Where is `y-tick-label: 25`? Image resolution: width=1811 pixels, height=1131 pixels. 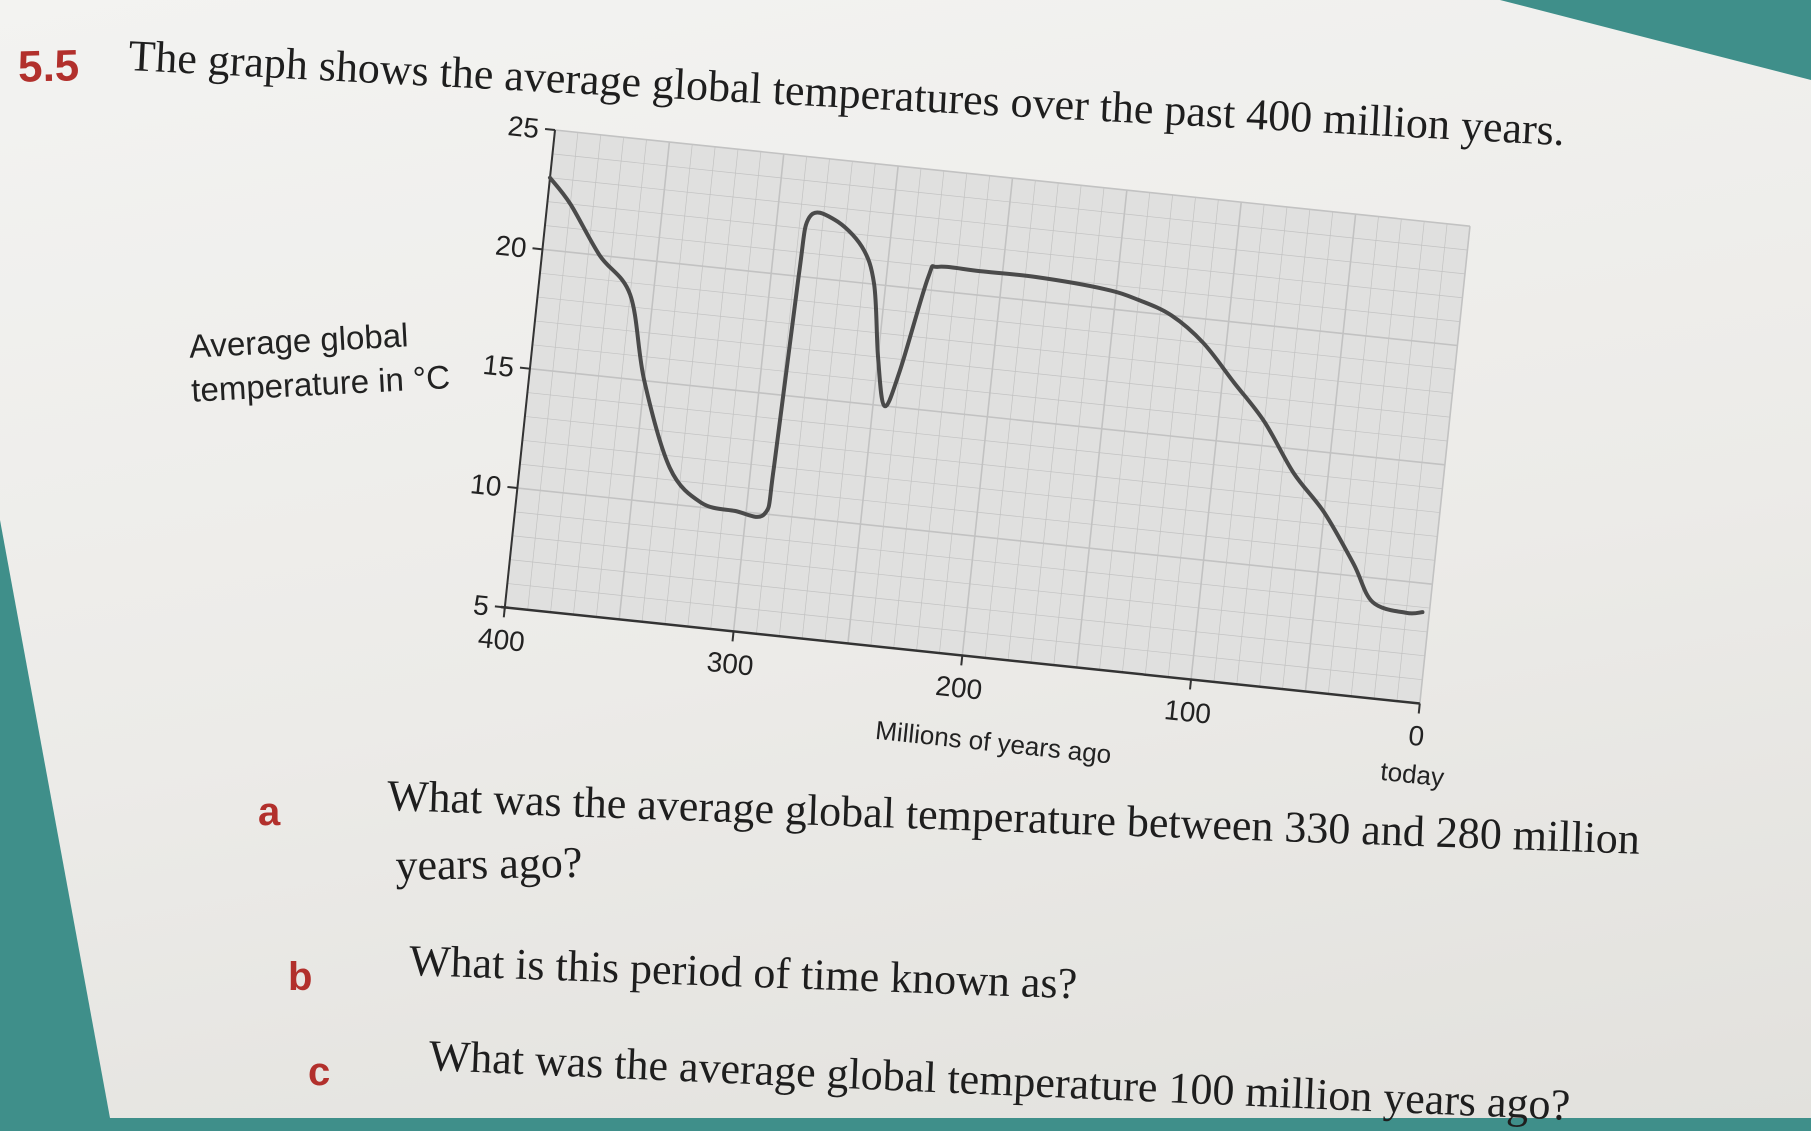 y-tick-label: 25 is located at coordinates (523, 127).